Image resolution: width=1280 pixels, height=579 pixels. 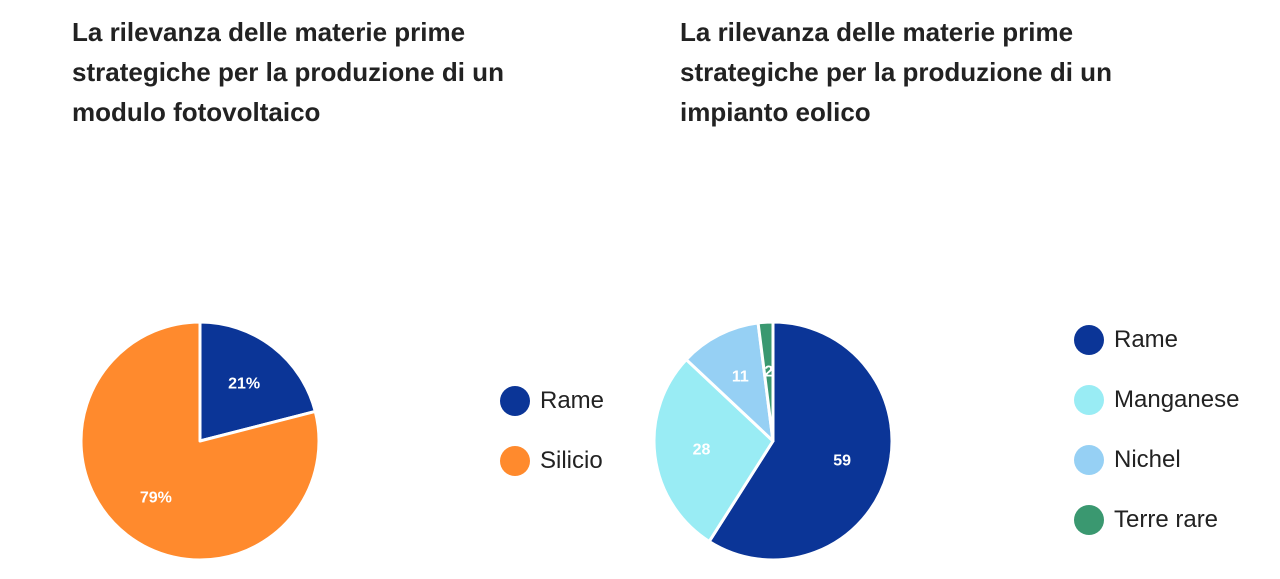 What do you see at coordinates (842, 461) in the screenshot?
I see `slice-label-rame: 59` at bounding box center [842, 461].